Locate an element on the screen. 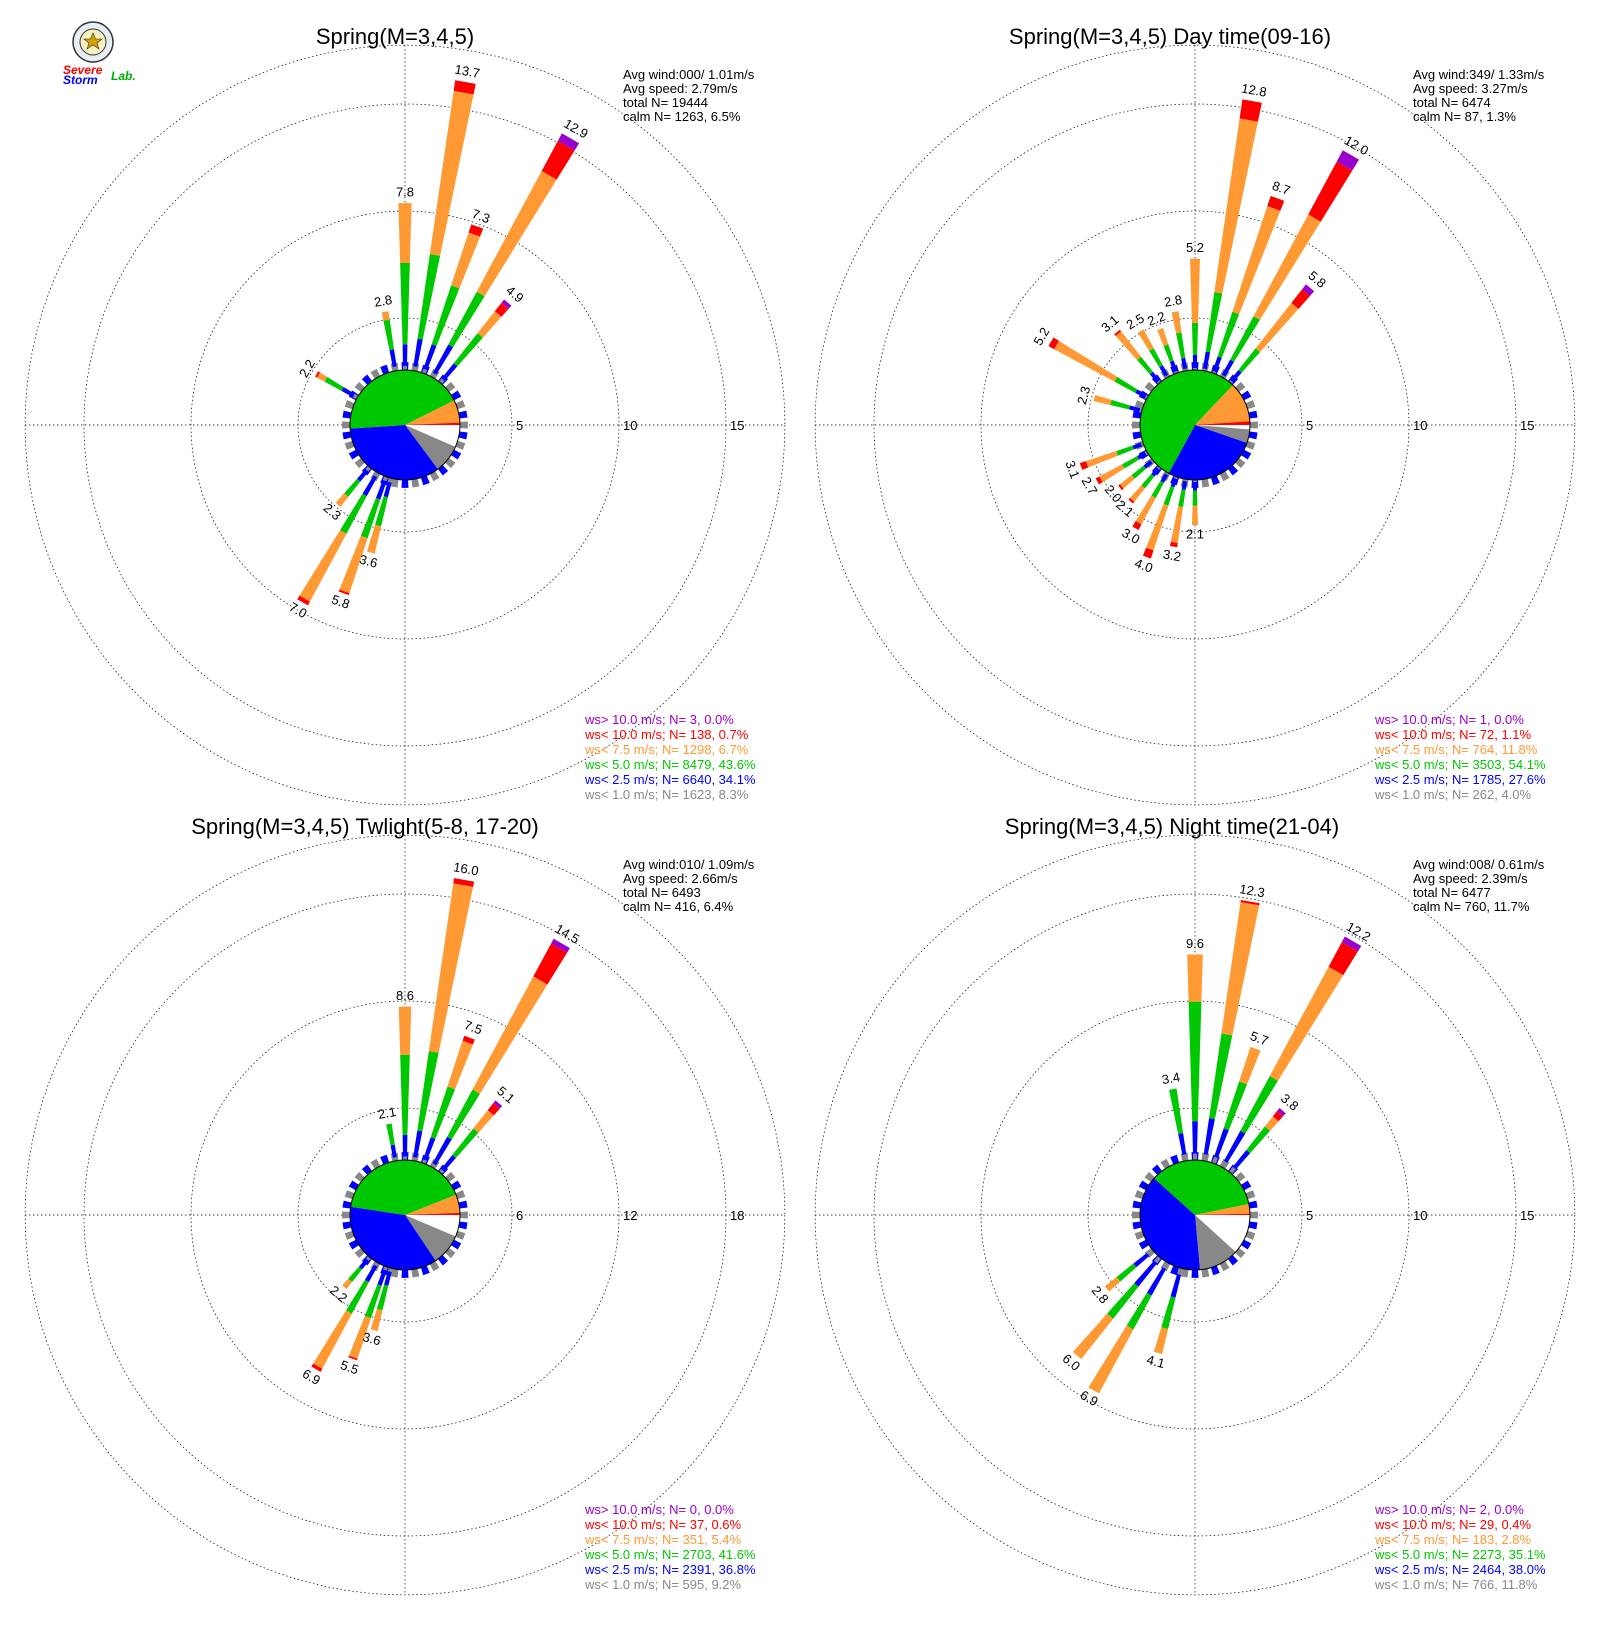  ring-label-1: 5 is located at coordinates (1309, 425).